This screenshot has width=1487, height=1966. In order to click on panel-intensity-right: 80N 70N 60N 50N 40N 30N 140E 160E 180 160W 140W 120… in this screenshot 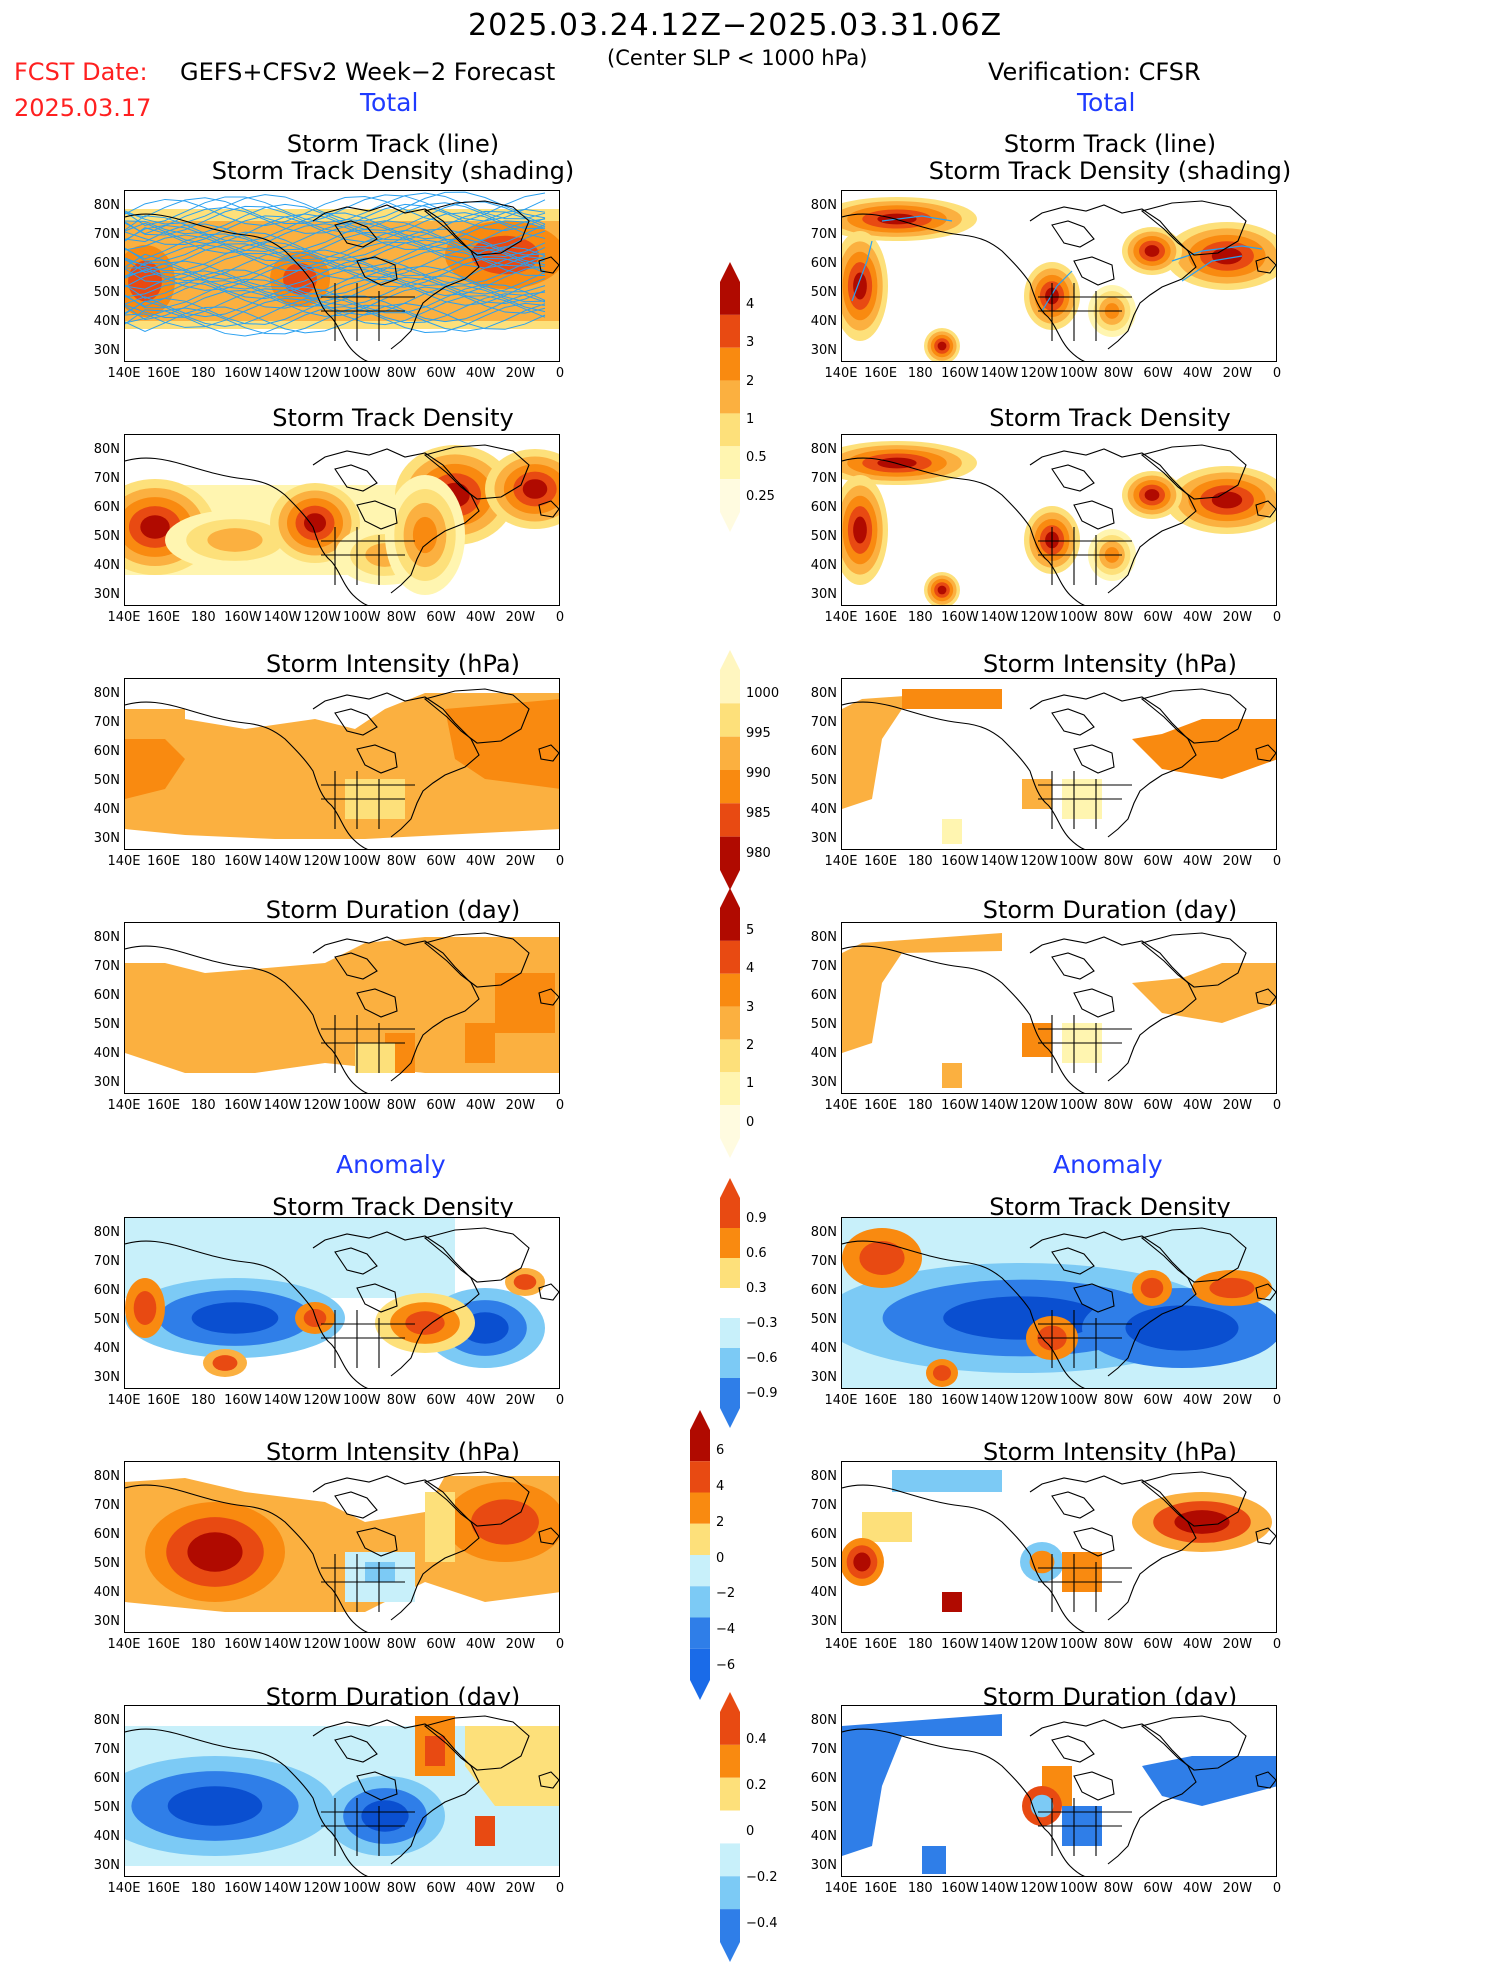, I will do `click(1057, 778)`.